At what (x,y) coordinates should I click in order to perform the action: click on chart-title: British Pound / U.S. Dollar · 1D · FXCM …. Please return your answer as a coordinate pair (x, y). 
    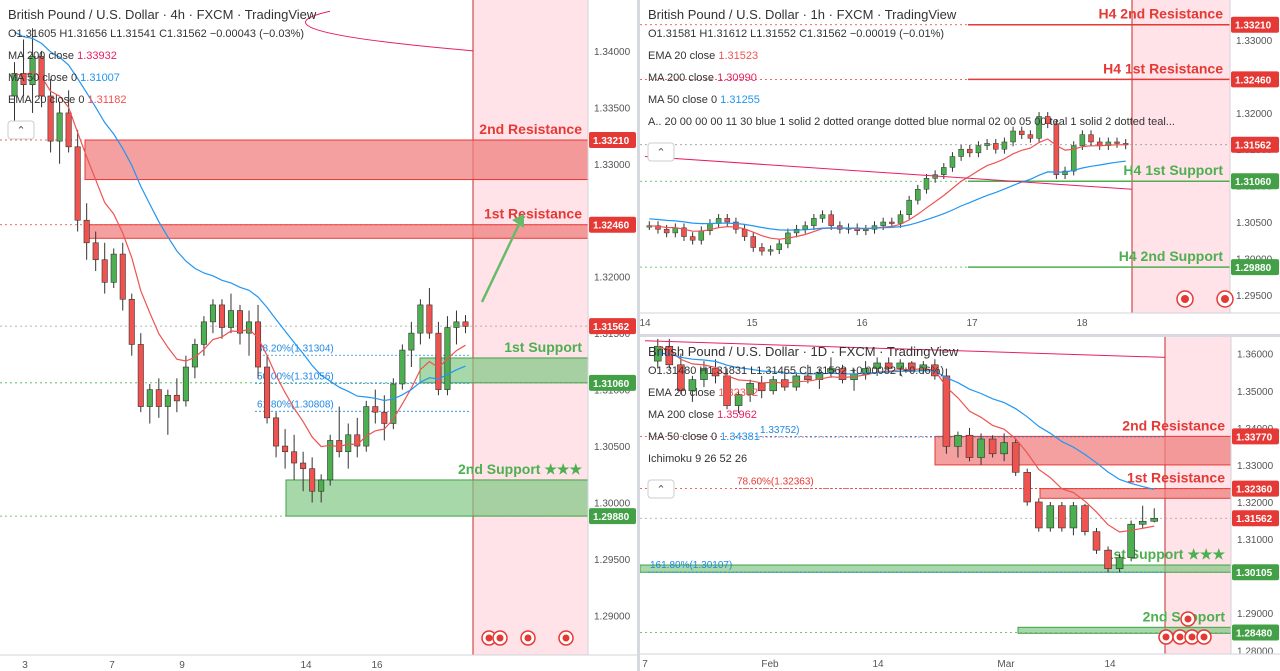
    Looking at the image, I should click on (803, 351).